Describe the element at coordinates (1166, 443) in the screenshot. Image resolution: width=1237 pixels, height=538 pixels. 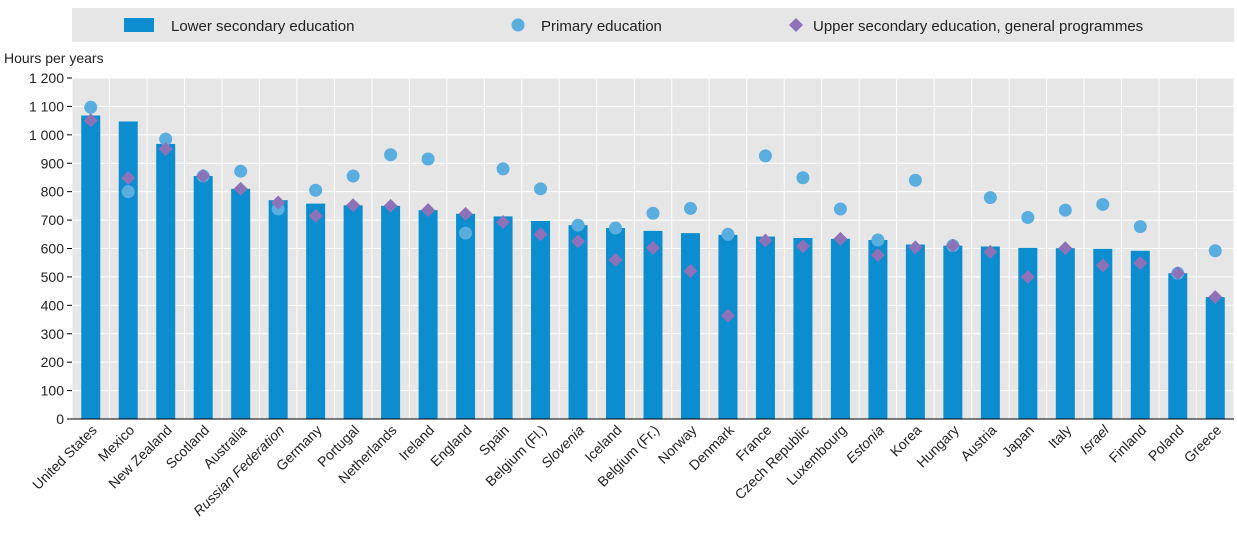
I see `category-label: Poland` at that location.